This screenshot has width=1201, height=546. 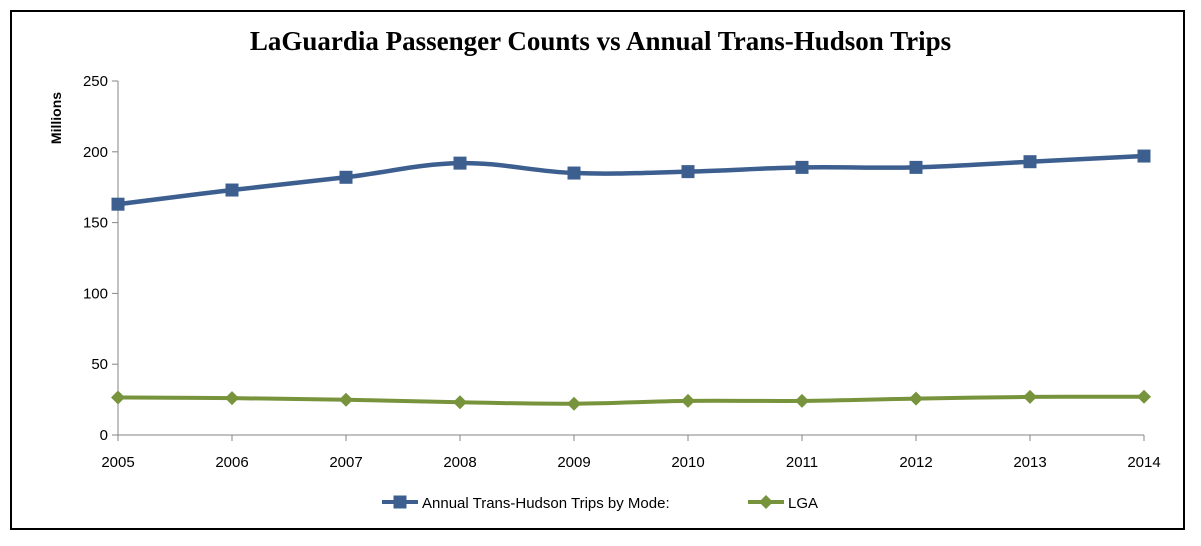 What do you see at coordinates (95, 81) in the screenshot?
I see `y-tick-label: 250` at bounding box center [95, 81].